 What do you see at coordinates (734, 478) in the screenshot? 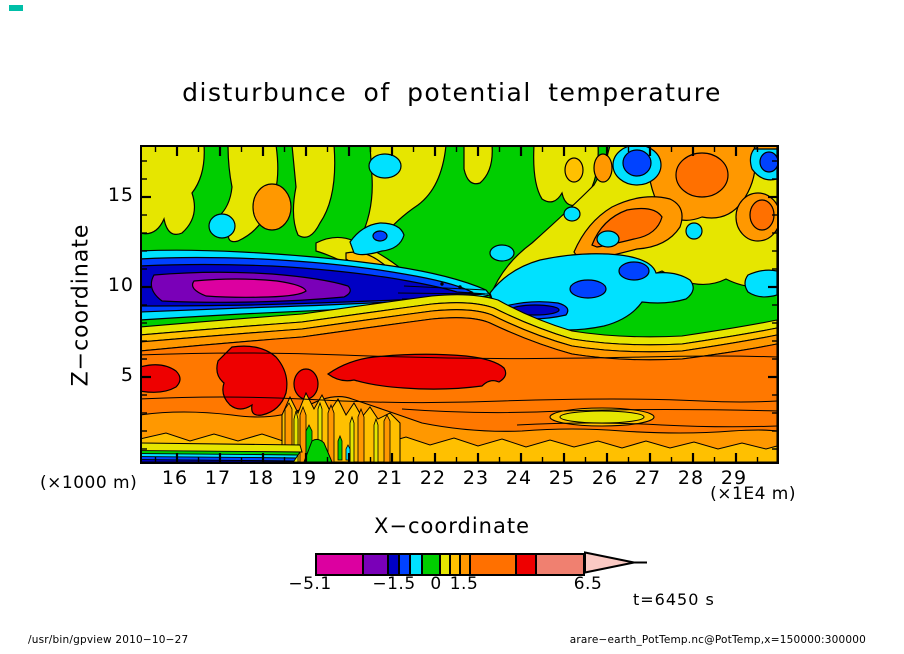
I see `x-tick-label-29: 29` at bounding box center [734, 478].